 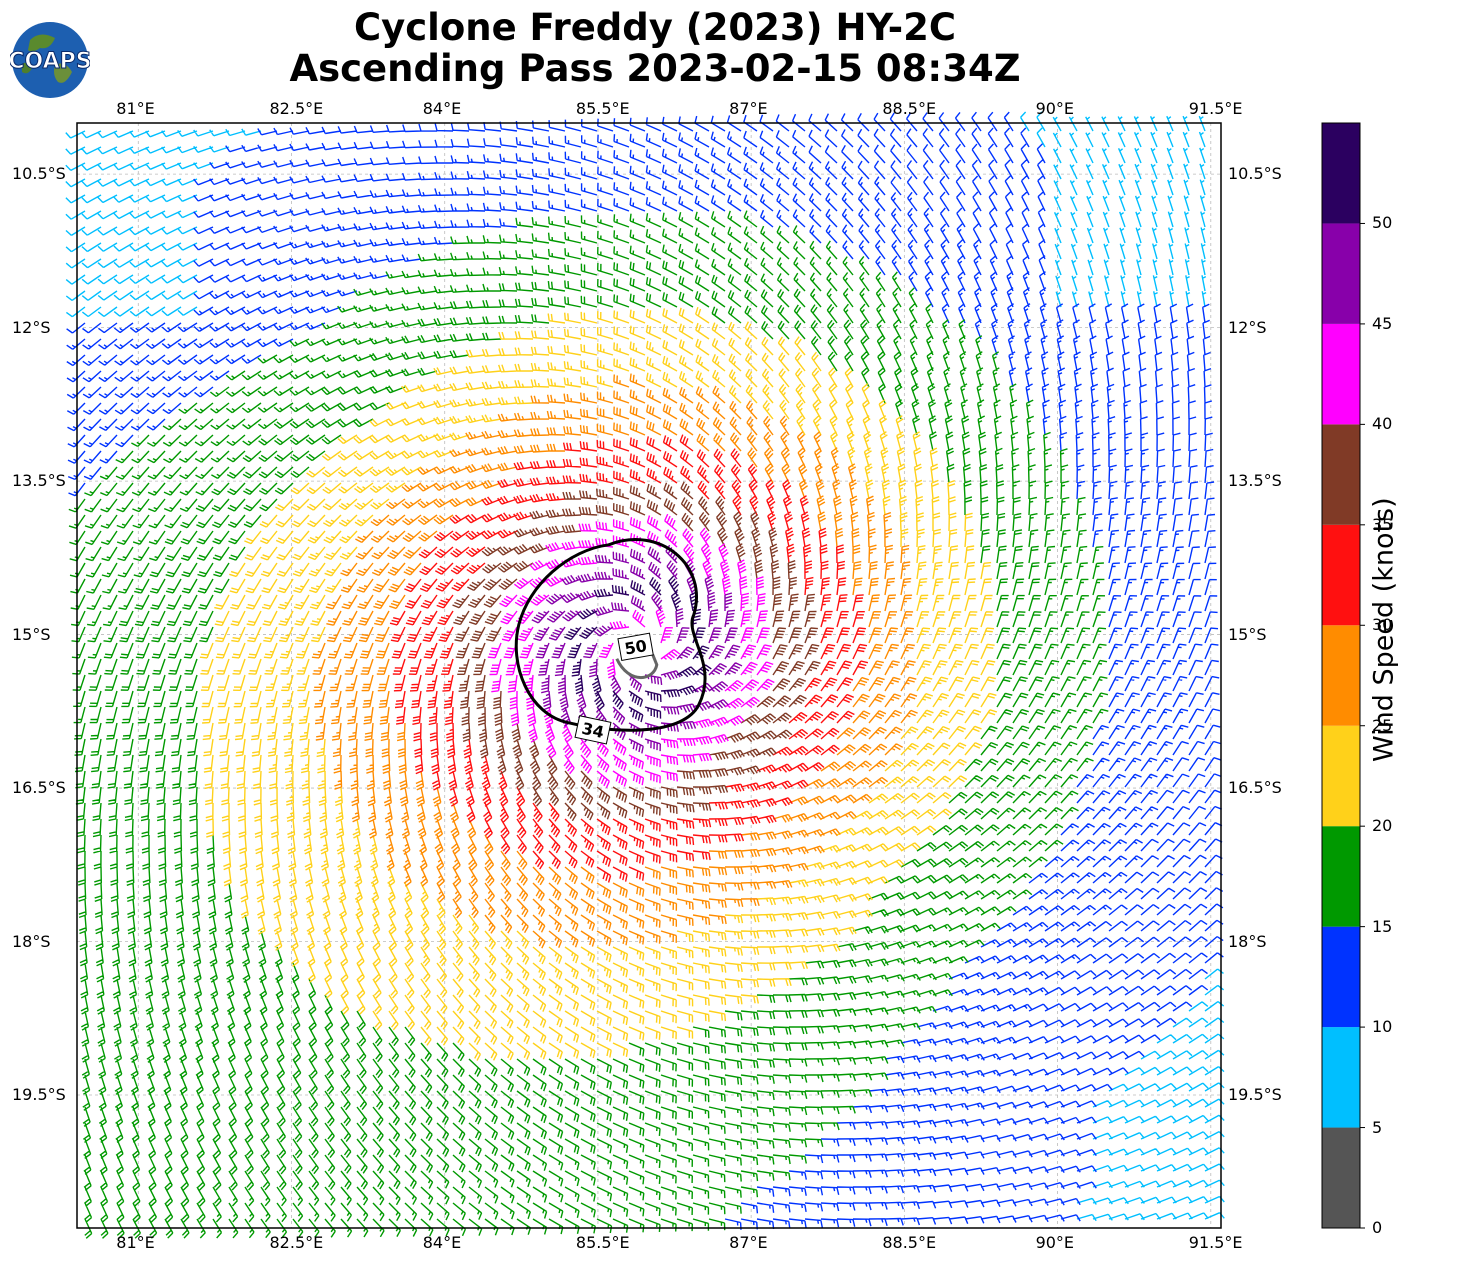 I want to click on colorbar-tick-label: 15, so click(x=1382, y=926).